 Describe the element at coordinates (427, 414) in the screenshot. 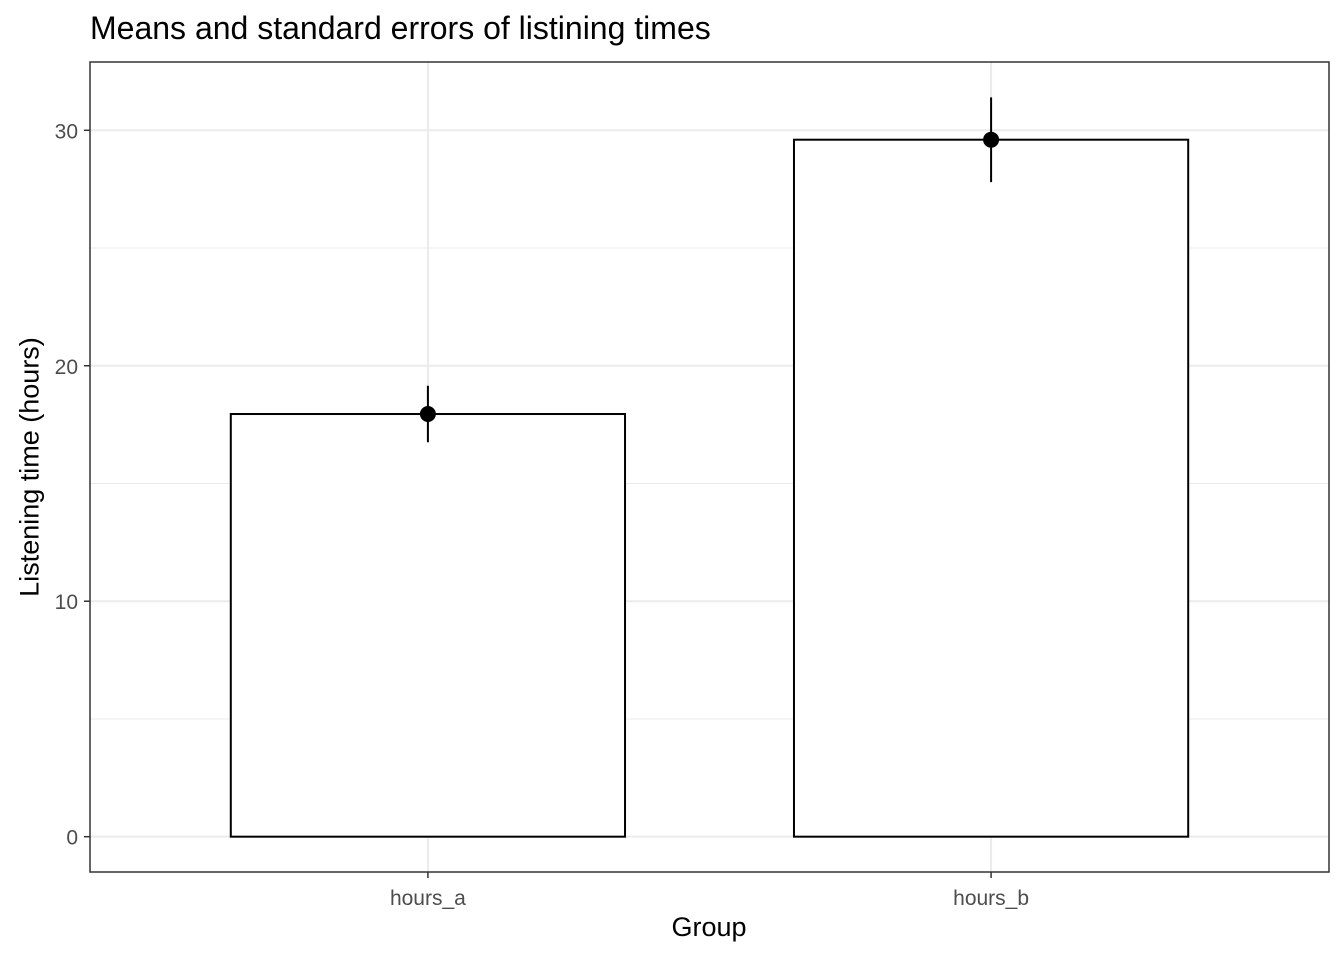

I see `mean-point-hours_a` at that location.